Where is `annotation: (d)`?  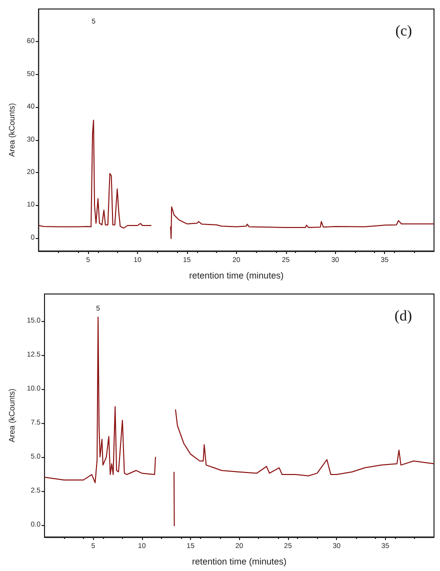
annotation: (d) is located at coordinates (403, 316).